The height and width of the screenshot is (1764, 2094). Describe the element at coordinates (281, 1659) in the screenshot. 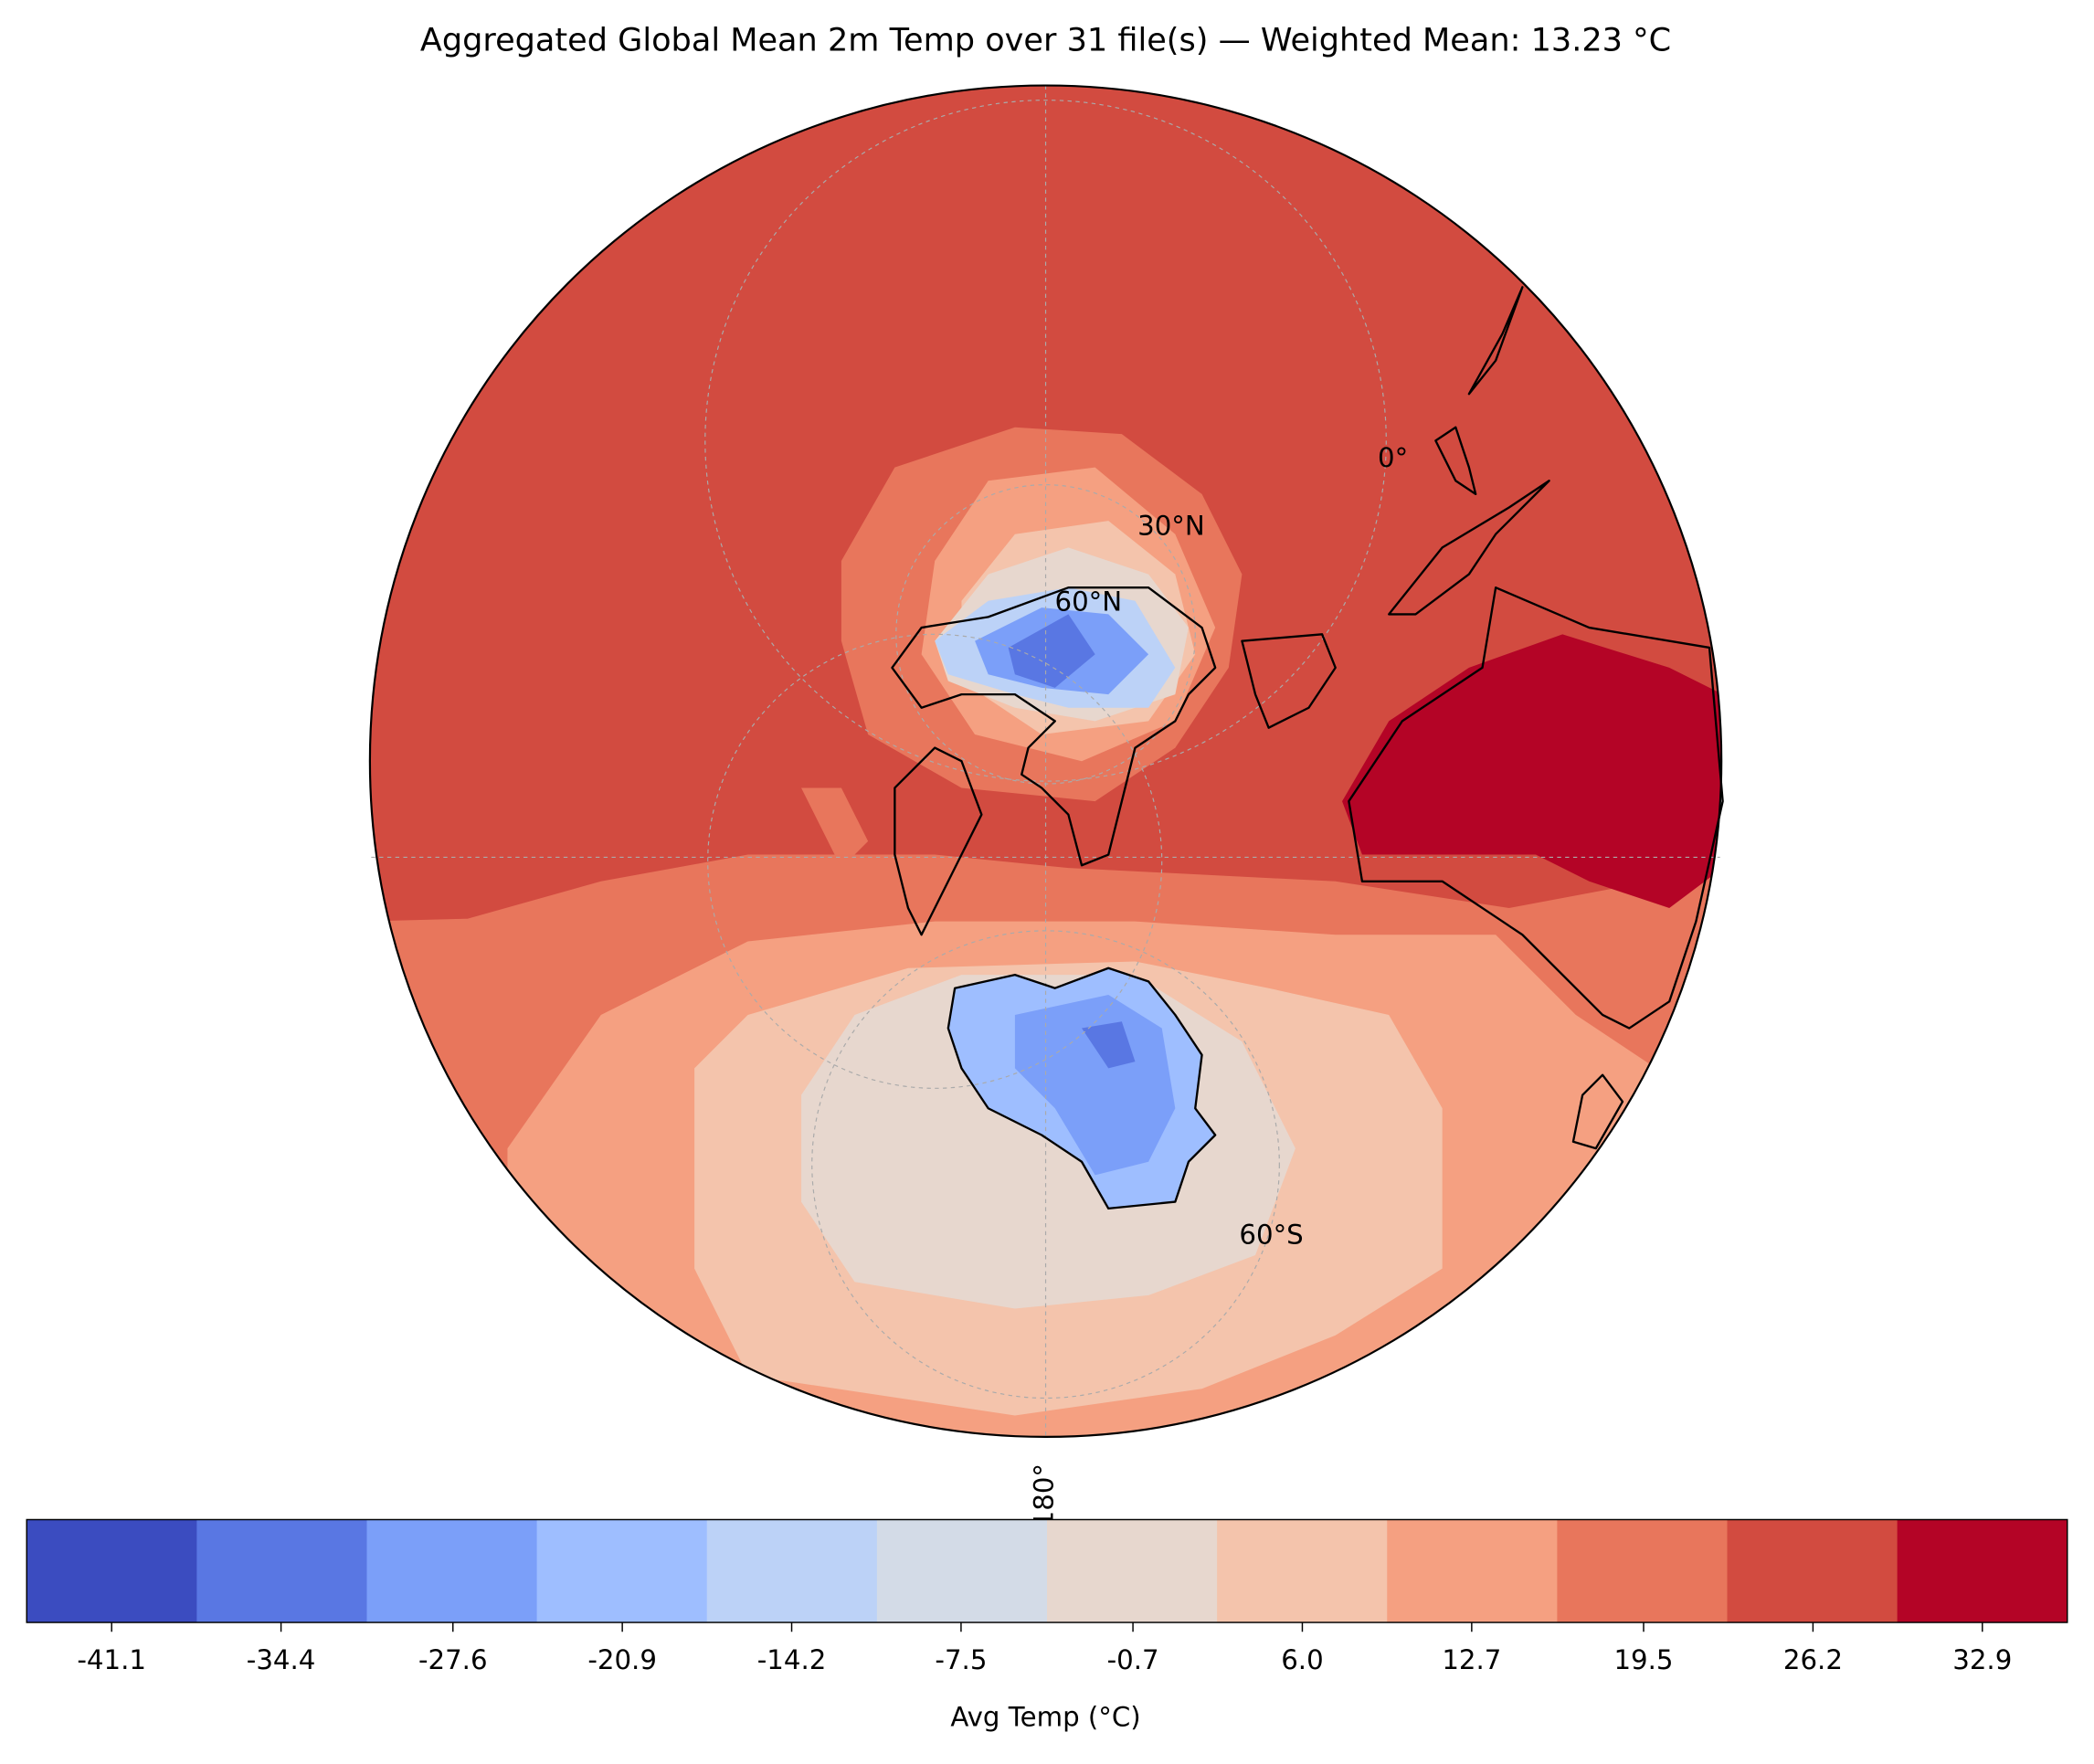

I see `colorbar-tick-label: -34.4` at that location.